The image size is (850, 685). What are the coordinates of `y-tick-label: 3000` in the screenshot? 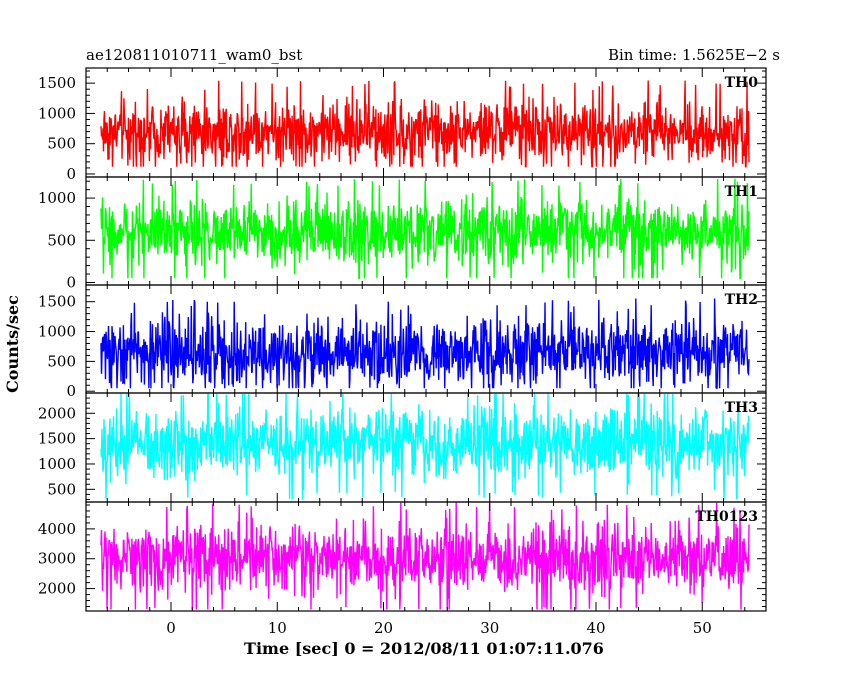 It's located at (57, 559).